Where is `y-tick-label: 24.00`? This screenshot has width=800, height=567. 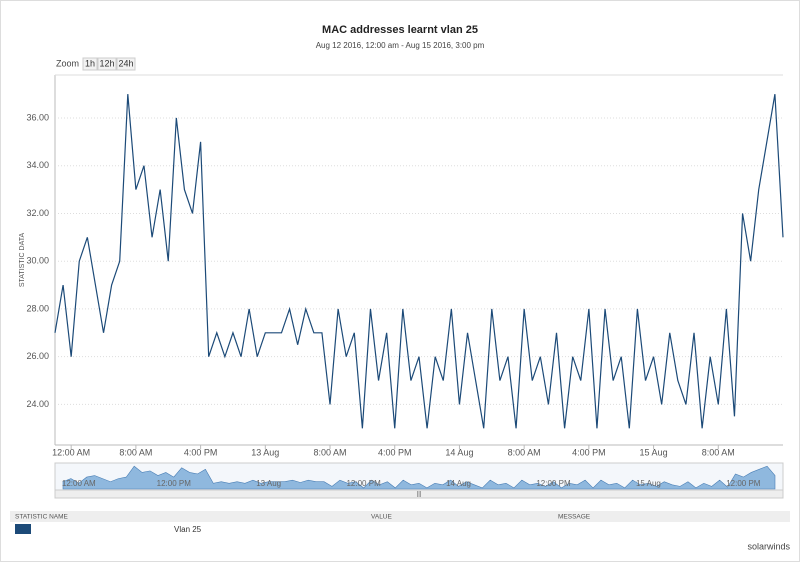
y-tick-label: 24.00 is located at coordinates (37, 404).